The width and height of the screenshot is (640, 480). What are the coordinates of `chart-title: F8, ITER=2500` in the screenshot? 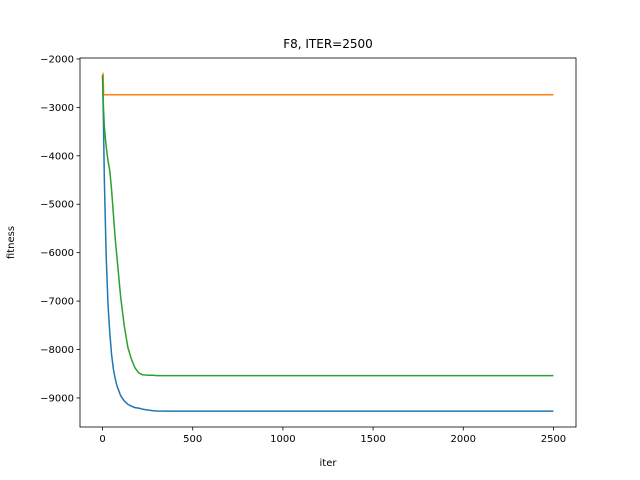 It's located at (328, 44).